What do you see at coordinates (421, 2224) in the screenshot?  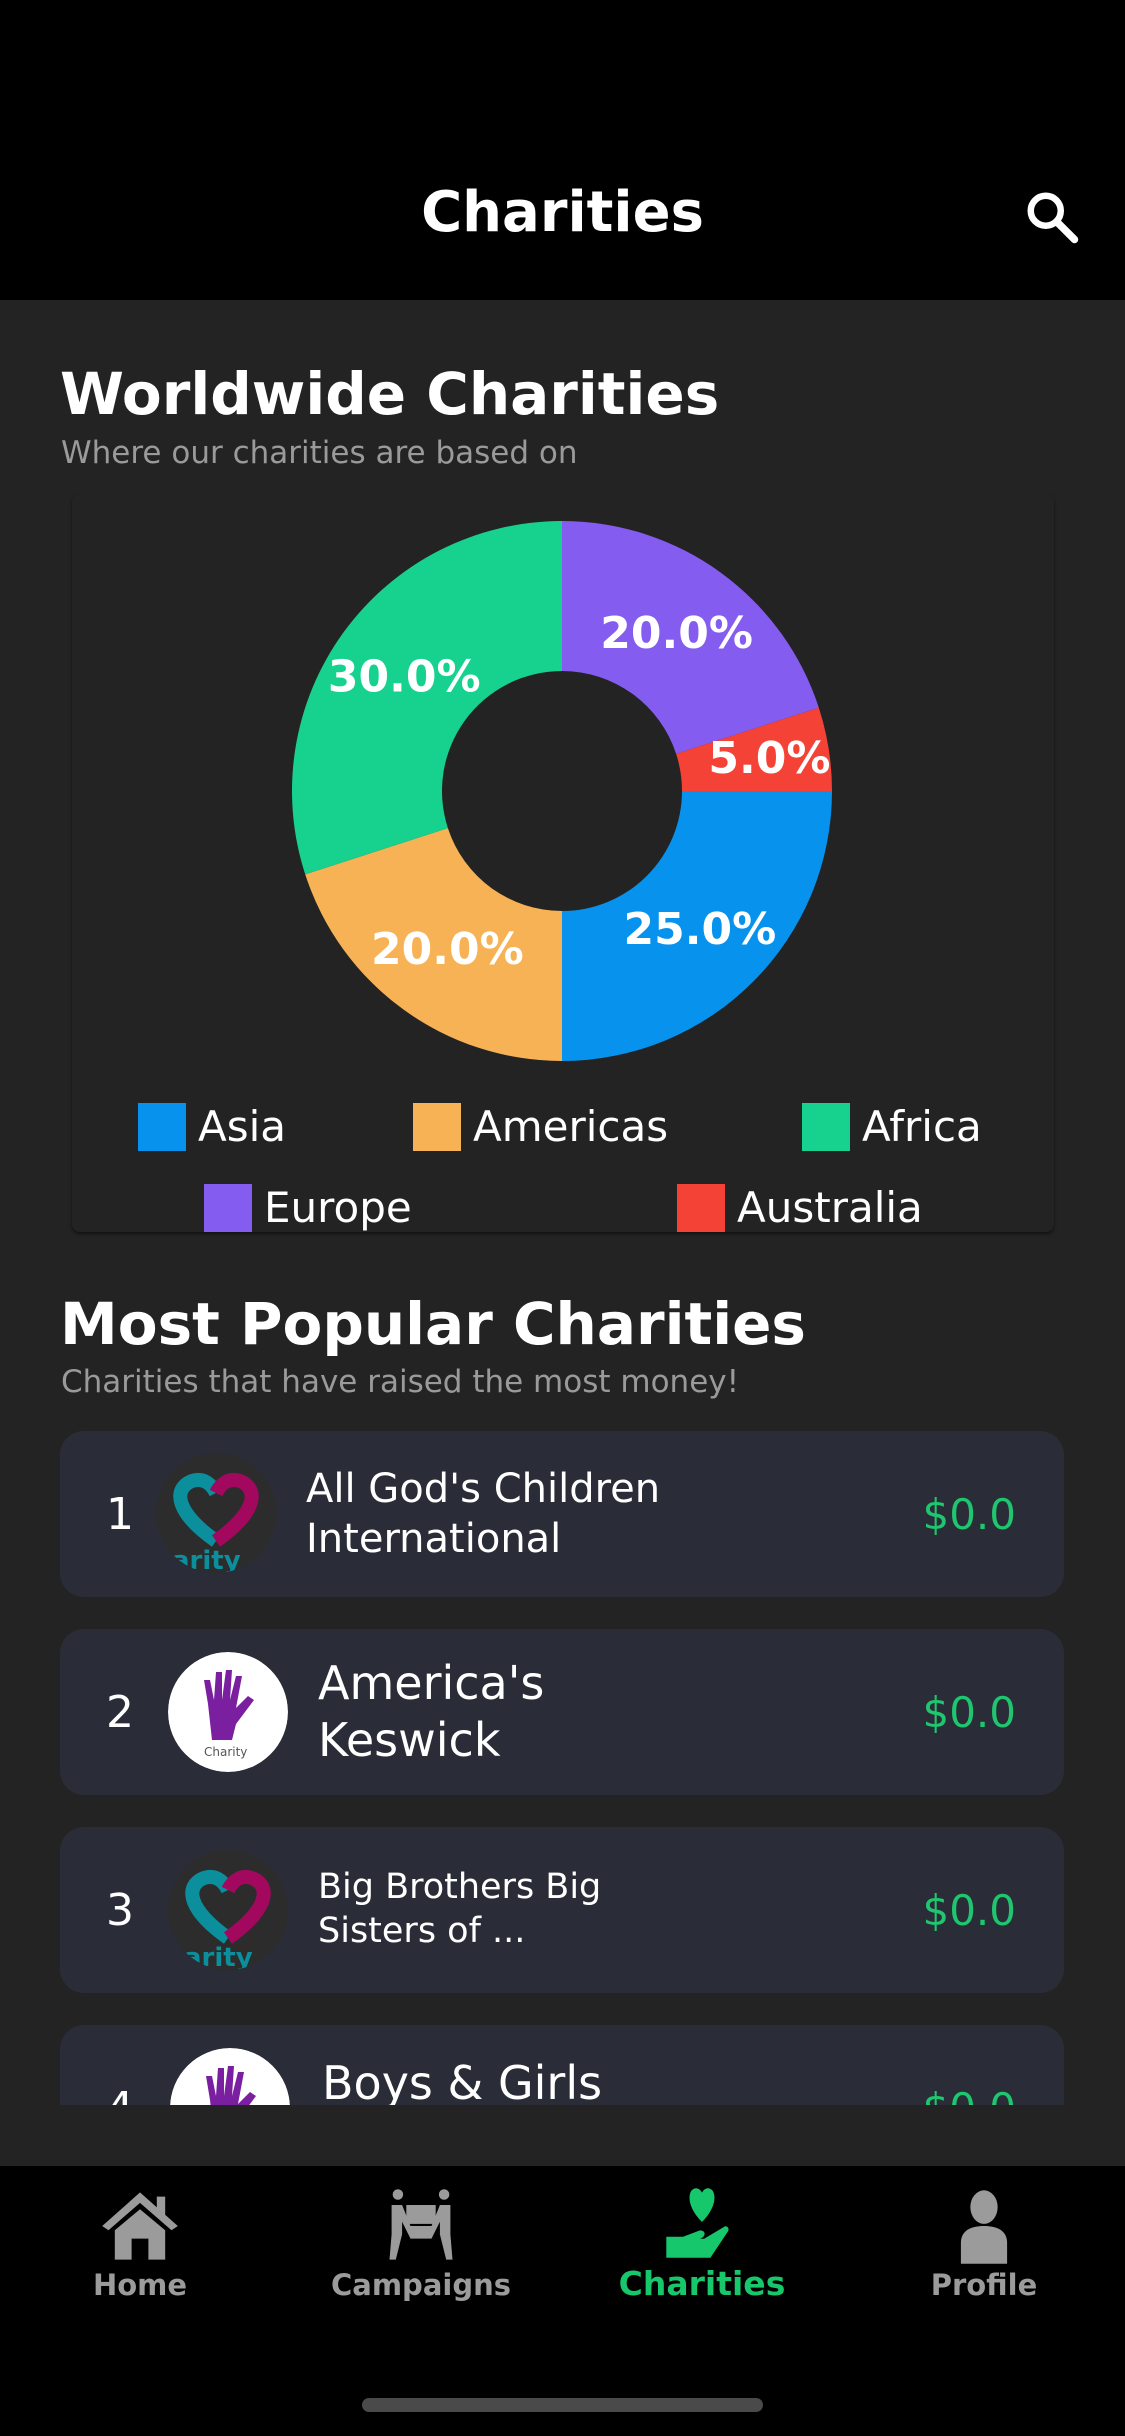 I see `campaigns-icon` at bounding box center [421, 2224].